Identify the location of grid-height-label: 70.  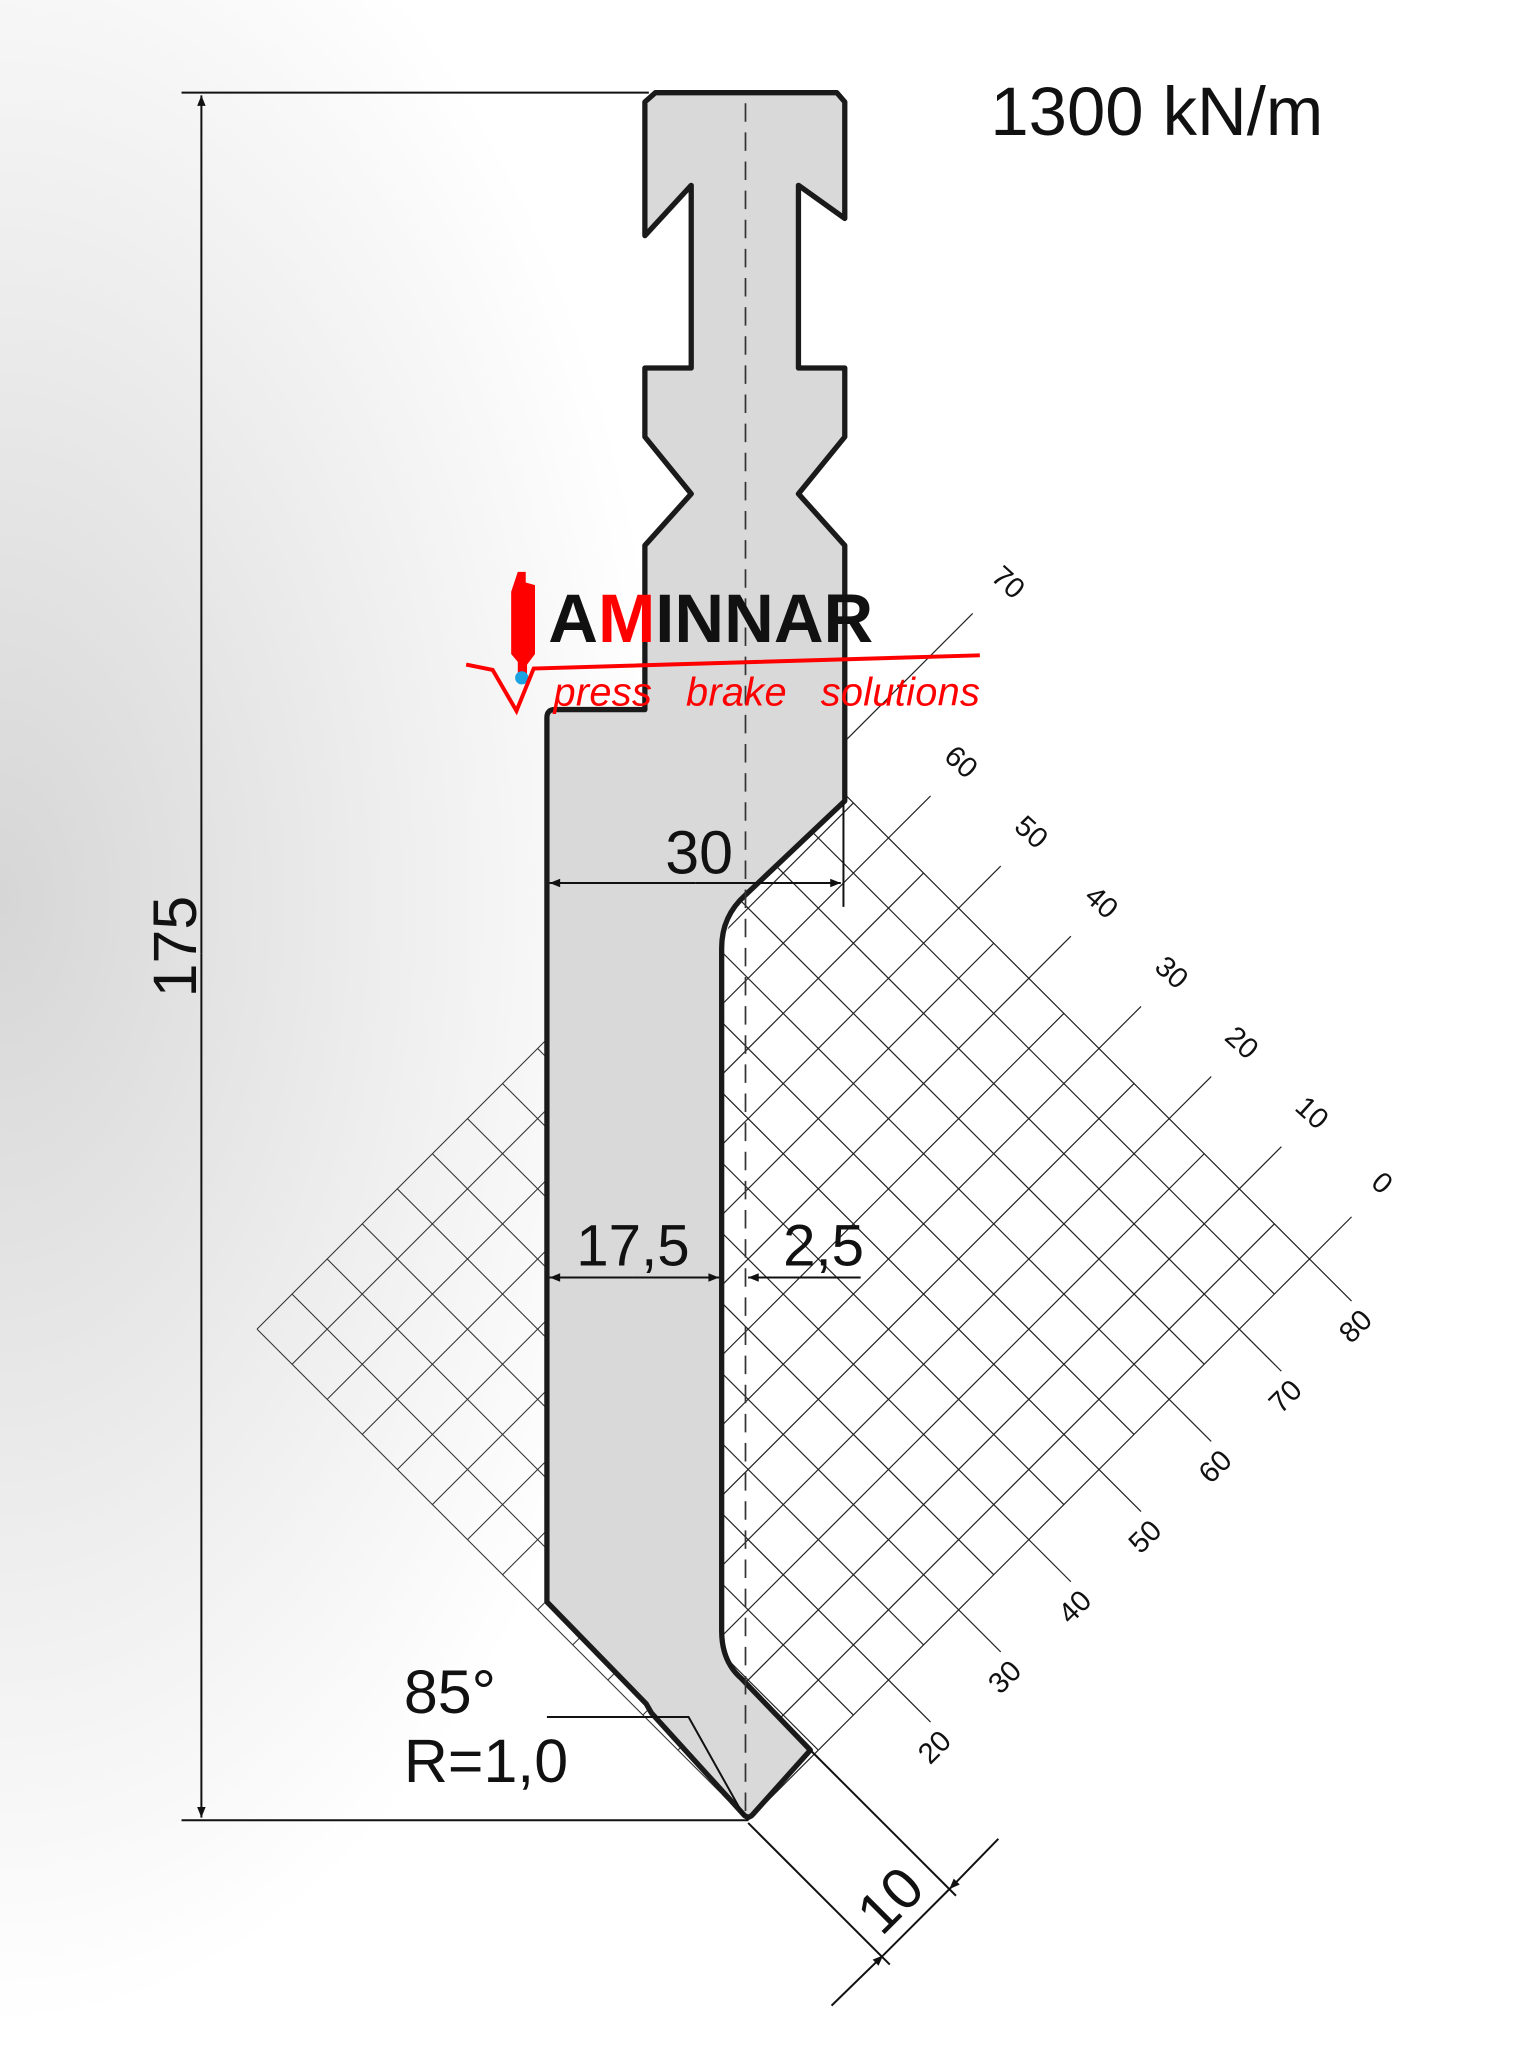
(1007, 582).